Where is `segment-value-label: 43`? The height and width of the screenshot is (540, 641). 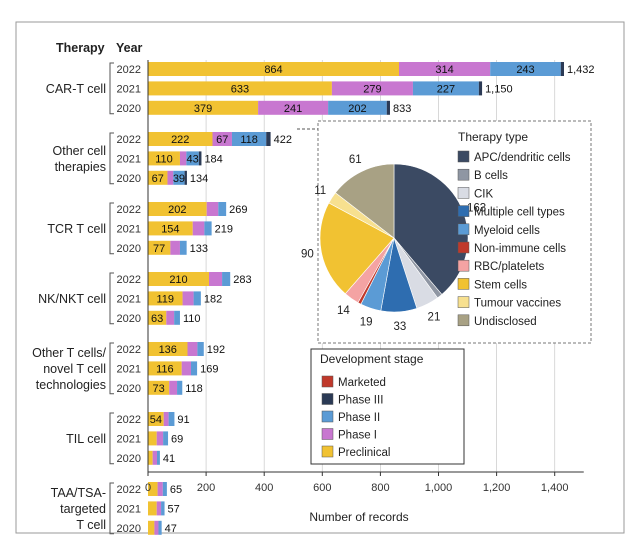
segment-value-label: 43 is located at coordinates (192, 159).